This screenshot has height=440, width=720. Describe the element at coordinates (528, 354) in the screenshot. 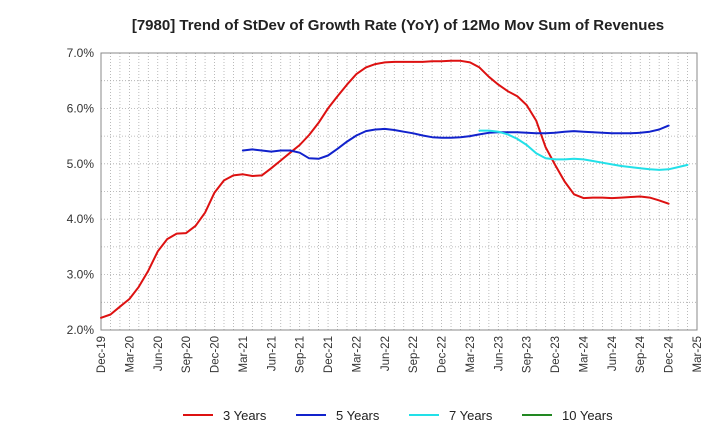

I see `x-tick-label: Sep-23` at that location.